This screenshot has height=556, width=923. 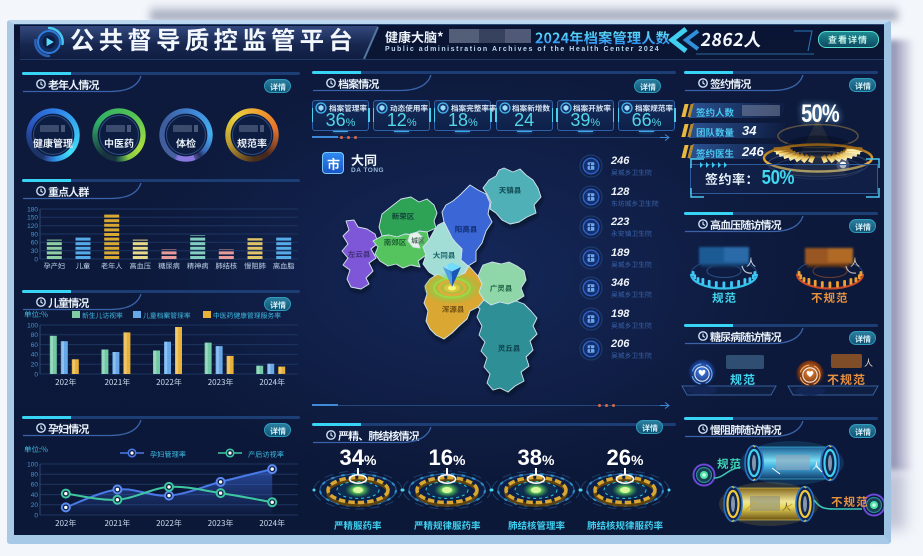 I want to click on svg-text: 180, so click(x=32, y=209).